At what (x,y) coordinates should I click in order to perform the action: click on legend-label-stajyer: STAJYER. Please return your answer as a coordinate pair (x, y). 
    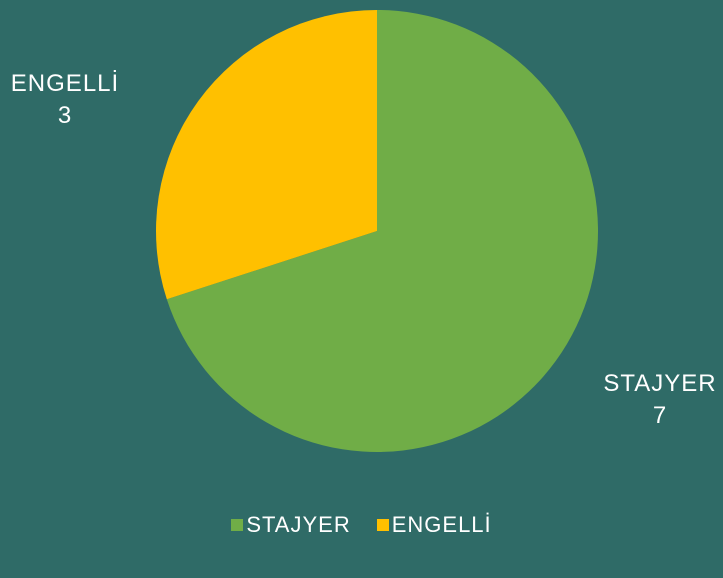
    Looking at the image, I should click on (298, 524).